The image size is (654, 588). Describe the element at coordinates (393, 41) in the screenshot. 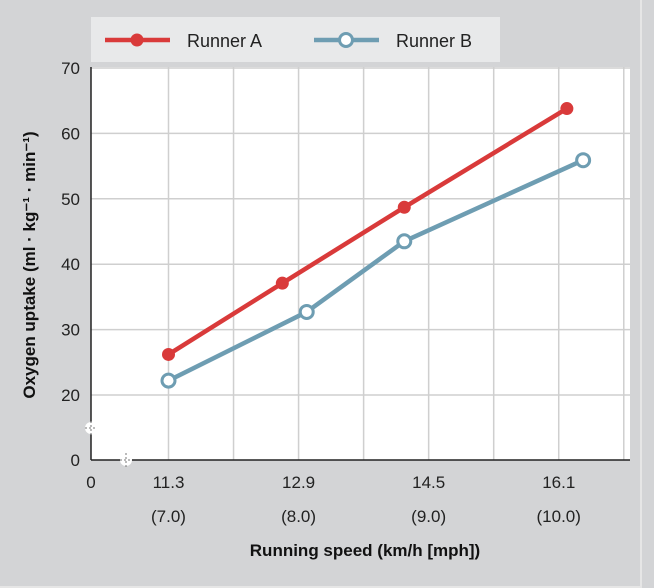

I see `legend-item: Runner B` at that location.